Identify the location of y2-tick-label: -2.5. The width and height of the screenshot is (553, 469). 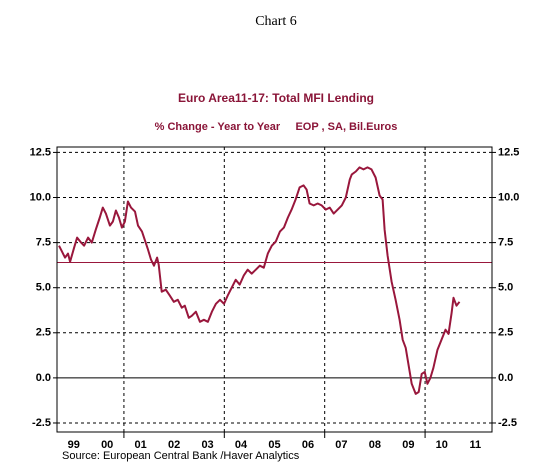
(507, 423).